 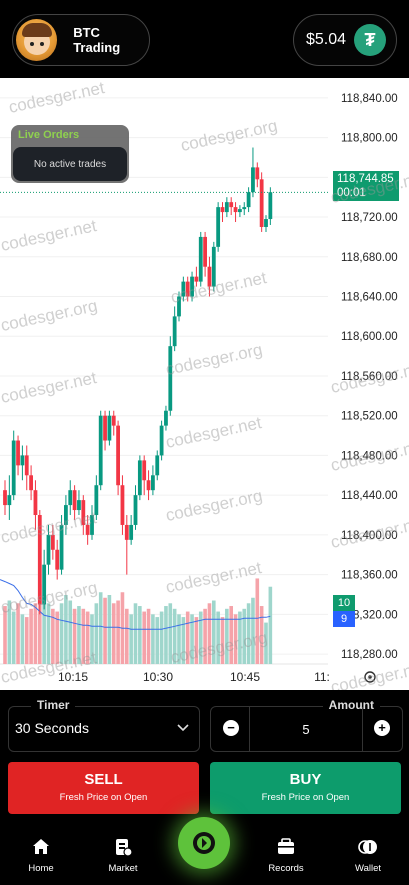 What do you see at coordinates (70, 154) in the screenshot?
I see `live-orders-panel: Live Orders No active trades` at bounding box center [70, 154].